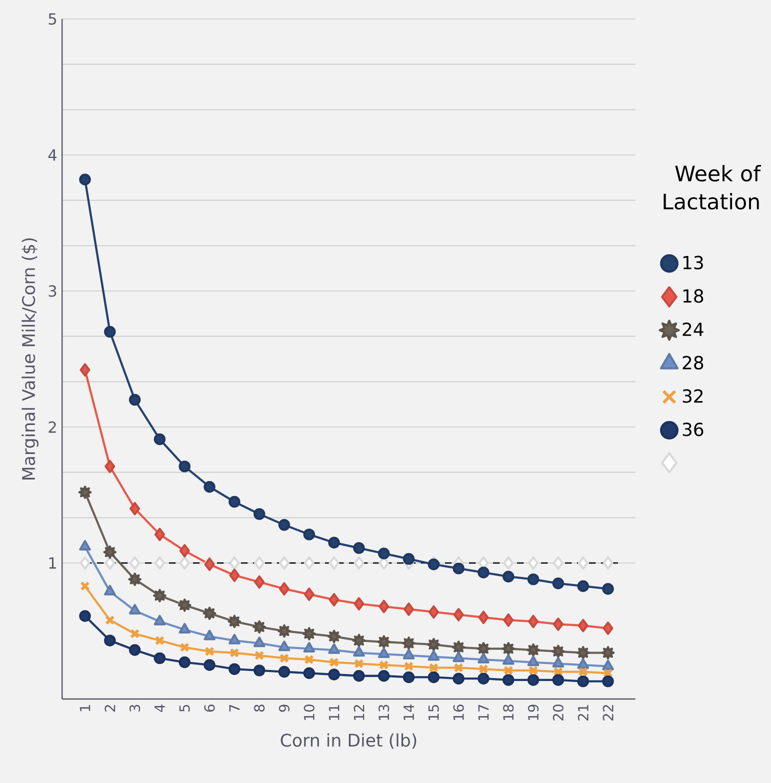 This screenshot has height=783, width=771. I want to click on x-tick-label: 19, so click(533, 712).